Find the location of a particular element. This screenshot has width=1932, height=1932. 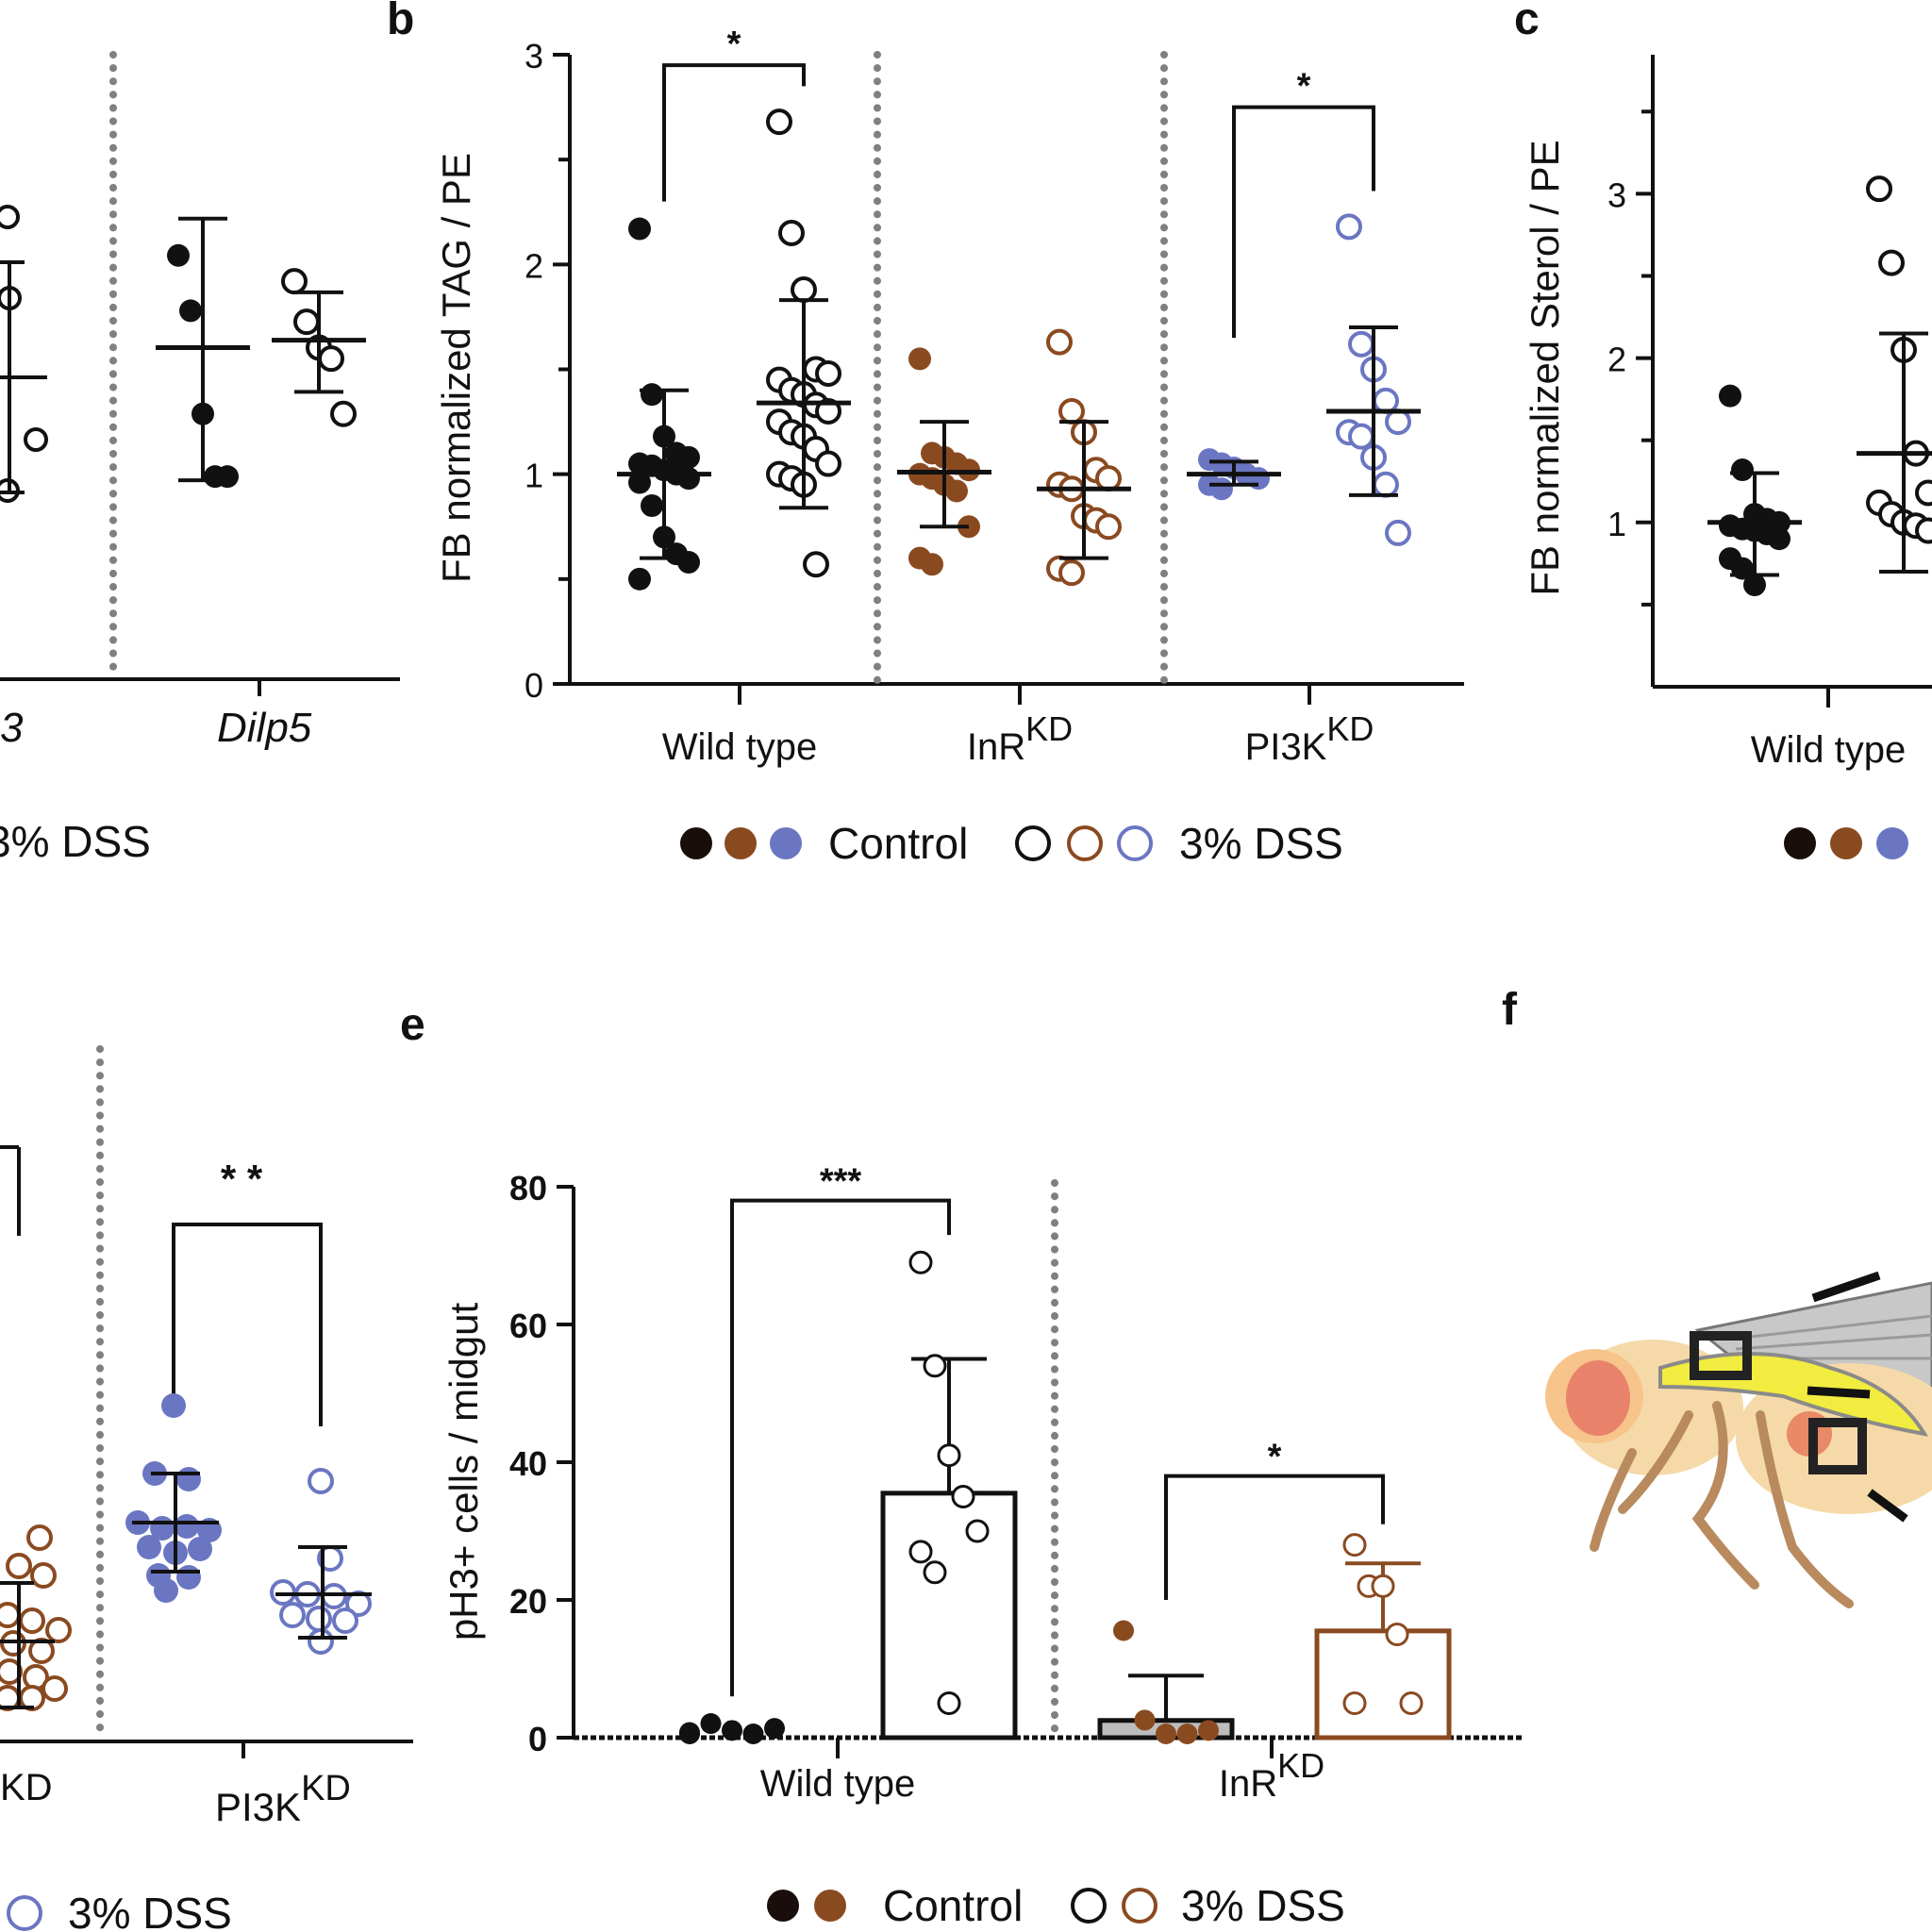

panel-b-y-tick-label: 3 is located at coordinates (534, 56).